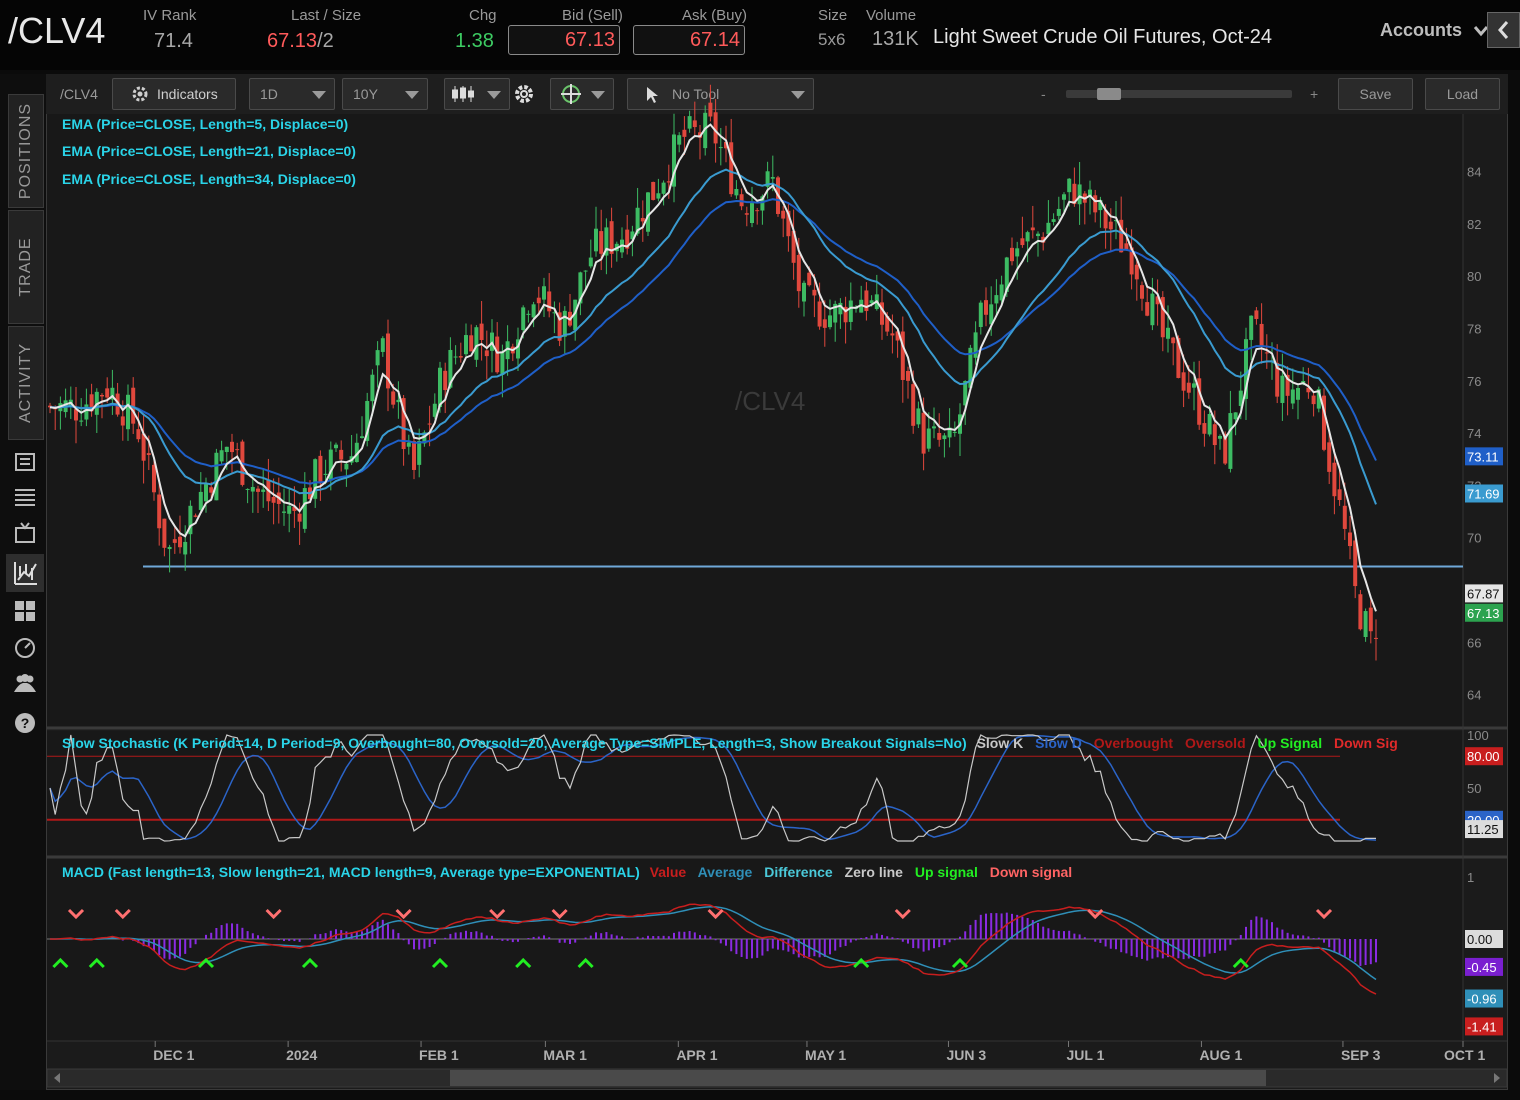 The image size is (1520, 1100). I want to click on ema21-study-label: EMA (Price=CLOSE, Length=21, Displace=0), so click(209, 151).